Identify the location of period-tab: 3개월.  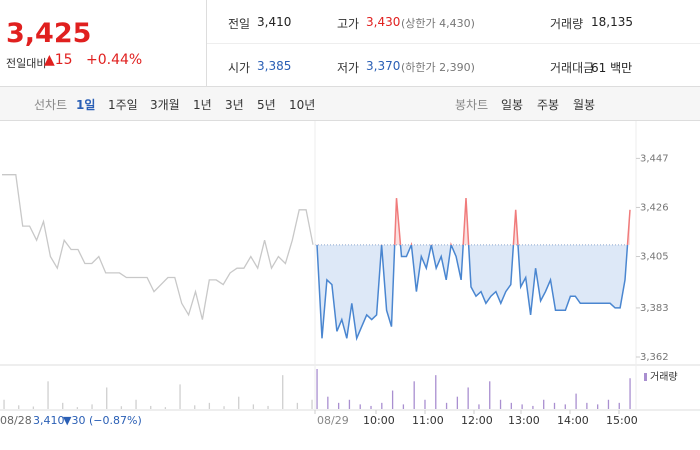
(165, 105).